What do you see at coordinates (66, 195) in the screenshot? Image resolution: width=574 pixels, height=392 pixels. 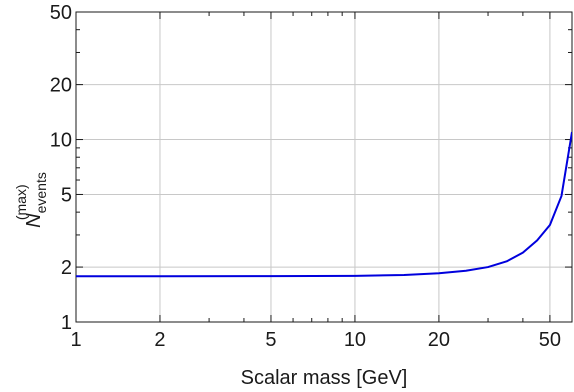 I see `y-tick-label: 5` at bounding box center [66, 195].